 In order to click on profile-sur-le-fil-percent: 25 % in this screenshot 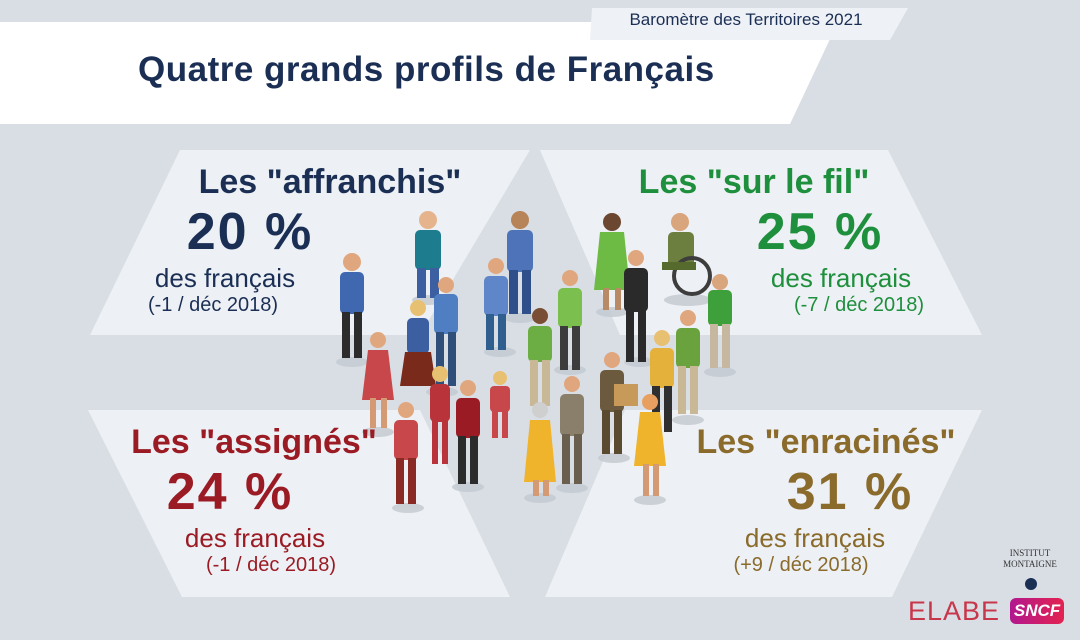, I will do `click(820, 232)`.